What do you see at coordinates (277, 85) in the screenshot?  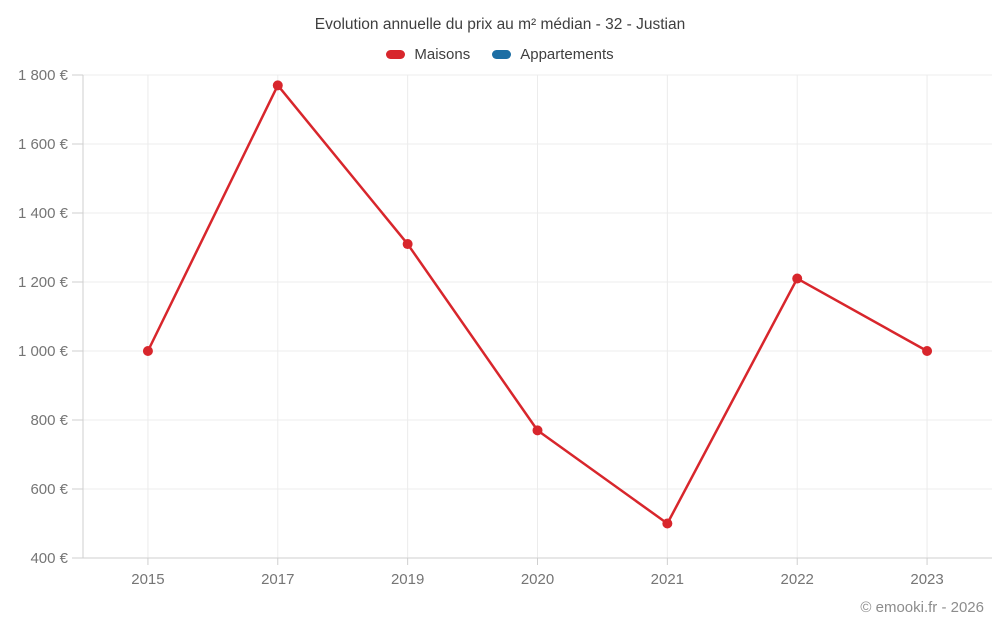 I see `data-point-maisons-2017` at bounding box center [277, 85].